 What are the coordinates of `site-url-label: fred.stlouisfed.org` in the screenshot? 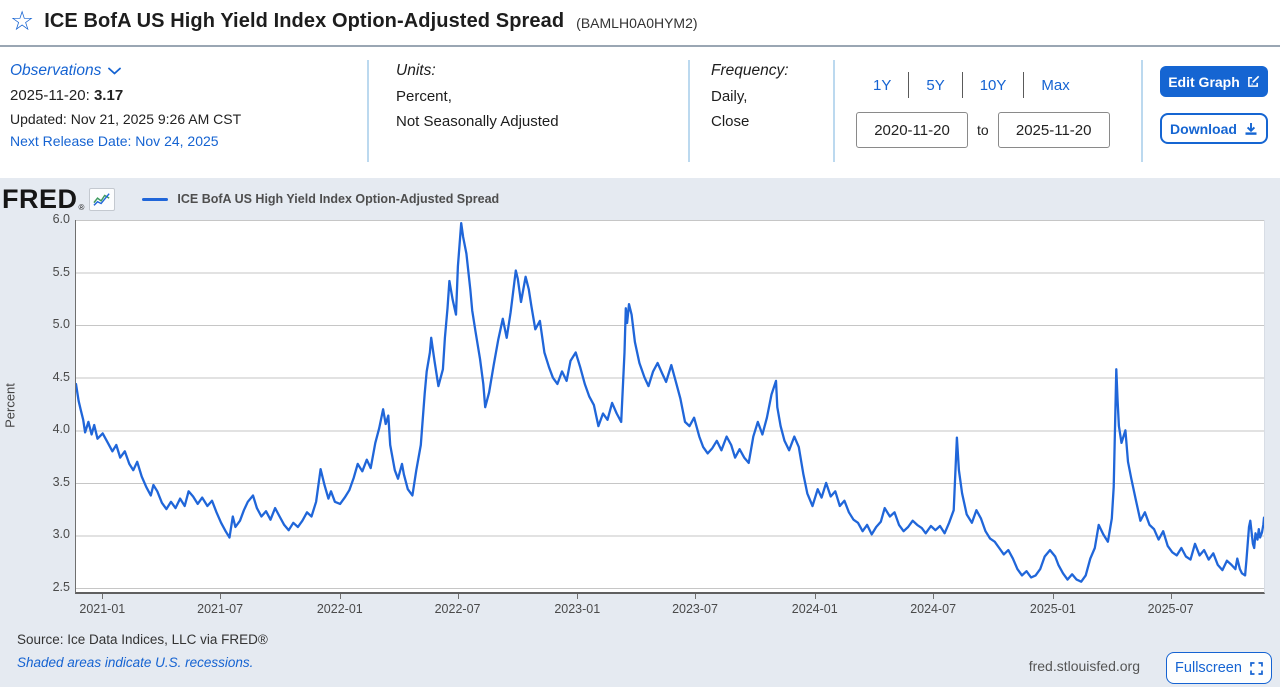 It's located at (1084, 666).